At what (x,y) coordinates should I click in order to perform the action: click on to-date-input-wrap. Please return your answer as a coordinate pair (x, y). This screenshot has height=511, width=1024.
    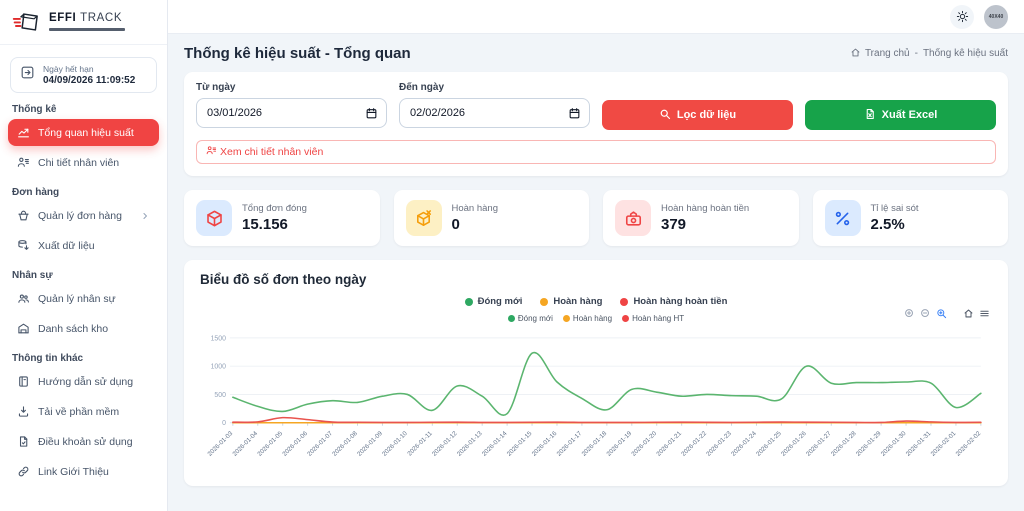
    Looking at the image, I should click on (494, 113).